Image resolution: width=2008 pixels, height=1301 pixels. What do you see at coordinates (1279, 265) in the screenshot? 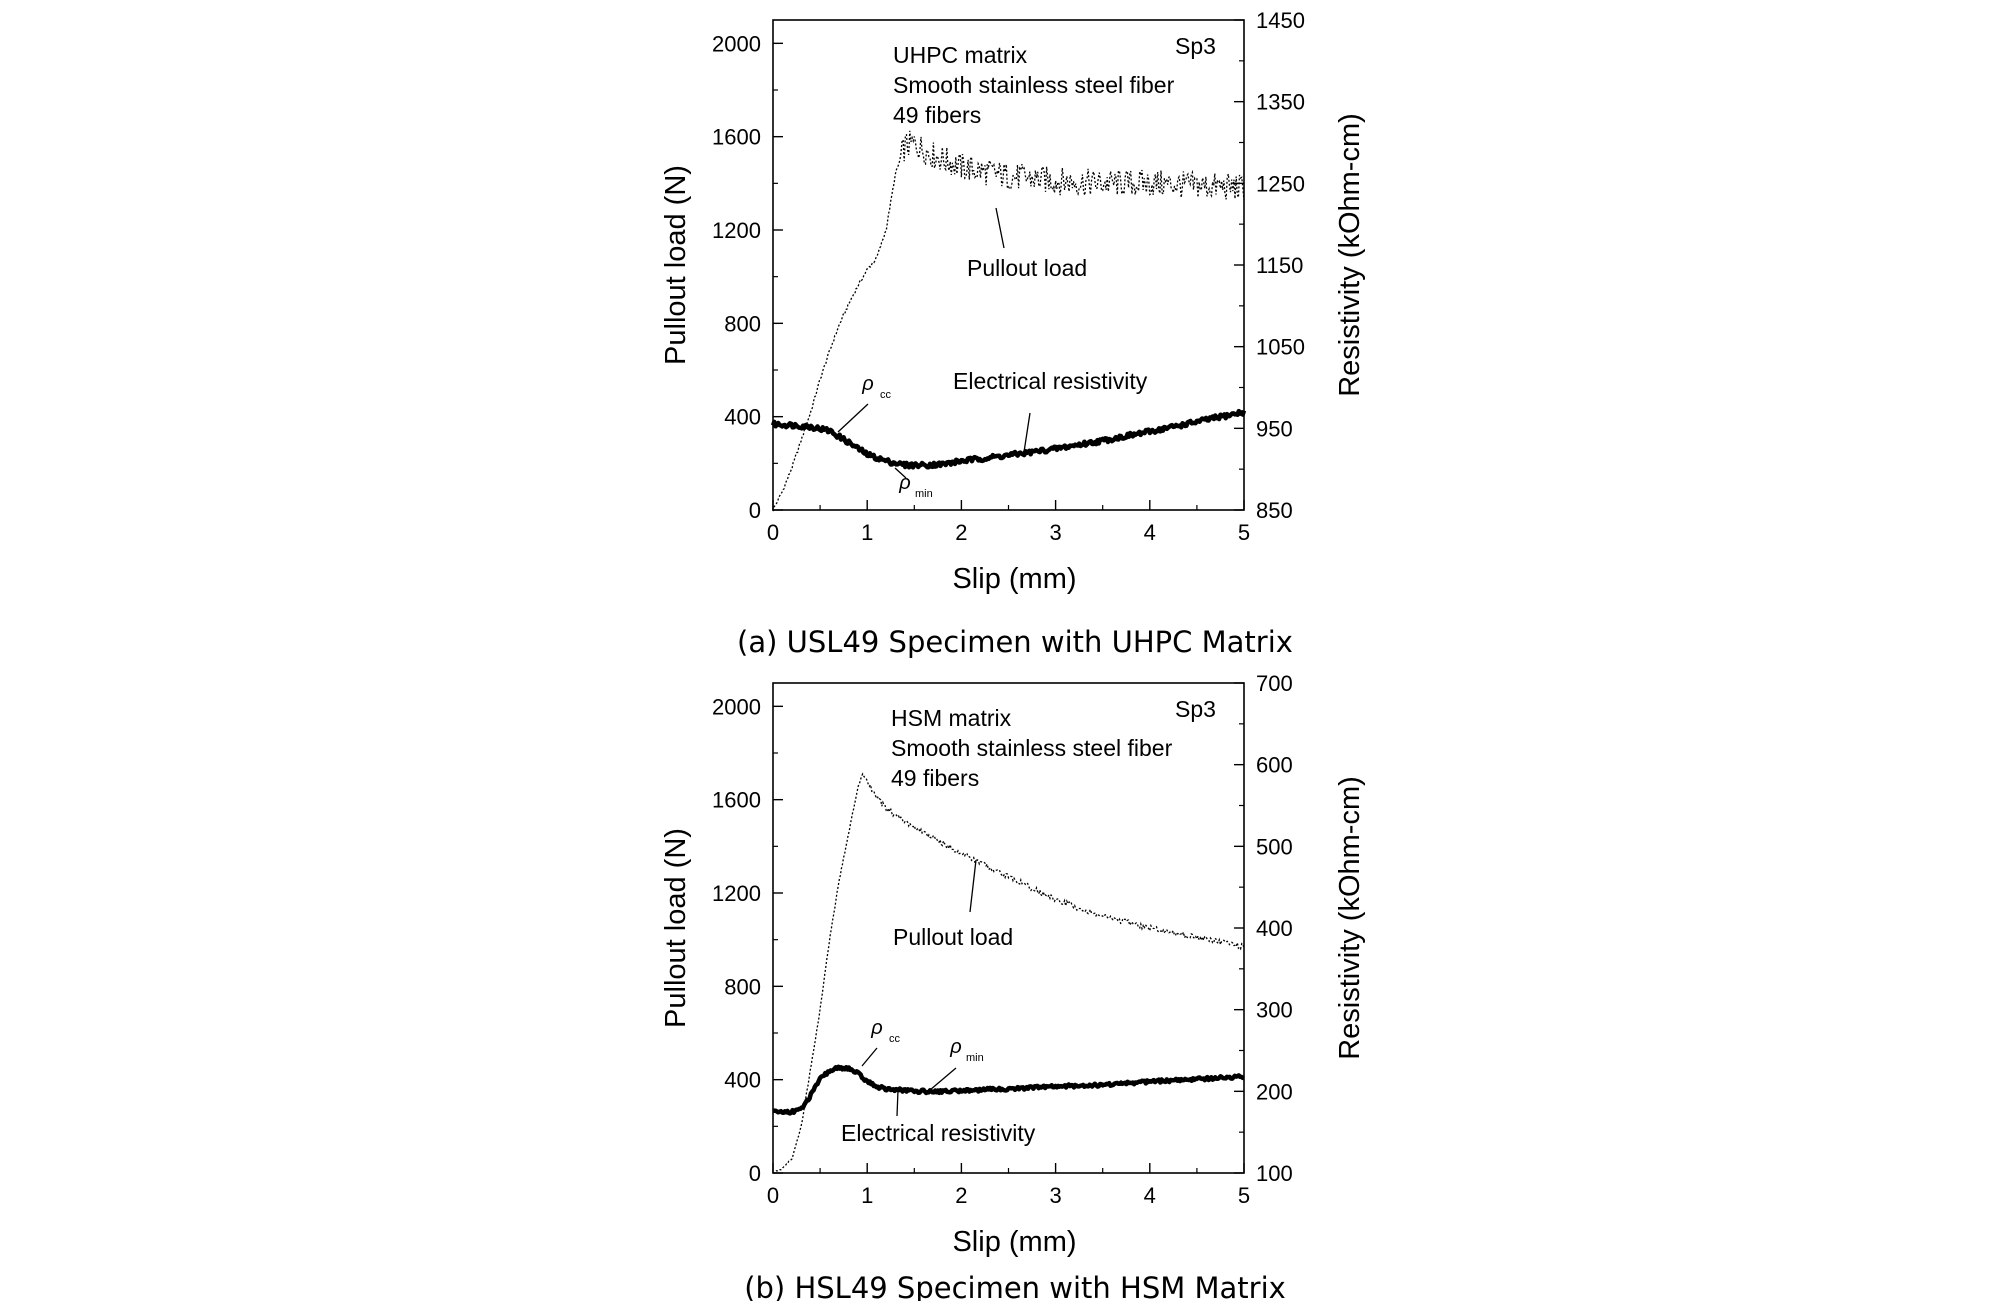
I see `y2-tick-label: 1150` at bounding box center [1279, 265].